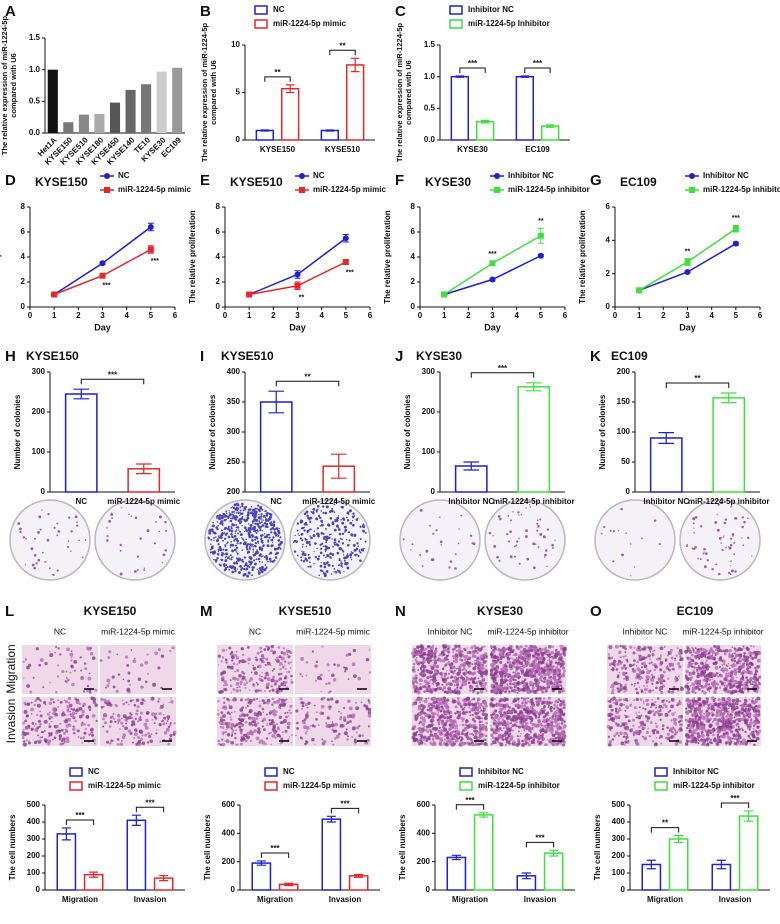 The image size is (780, 924). Describe the element at coordinates (735, 243) in the screenshot. I see `point` at that location.